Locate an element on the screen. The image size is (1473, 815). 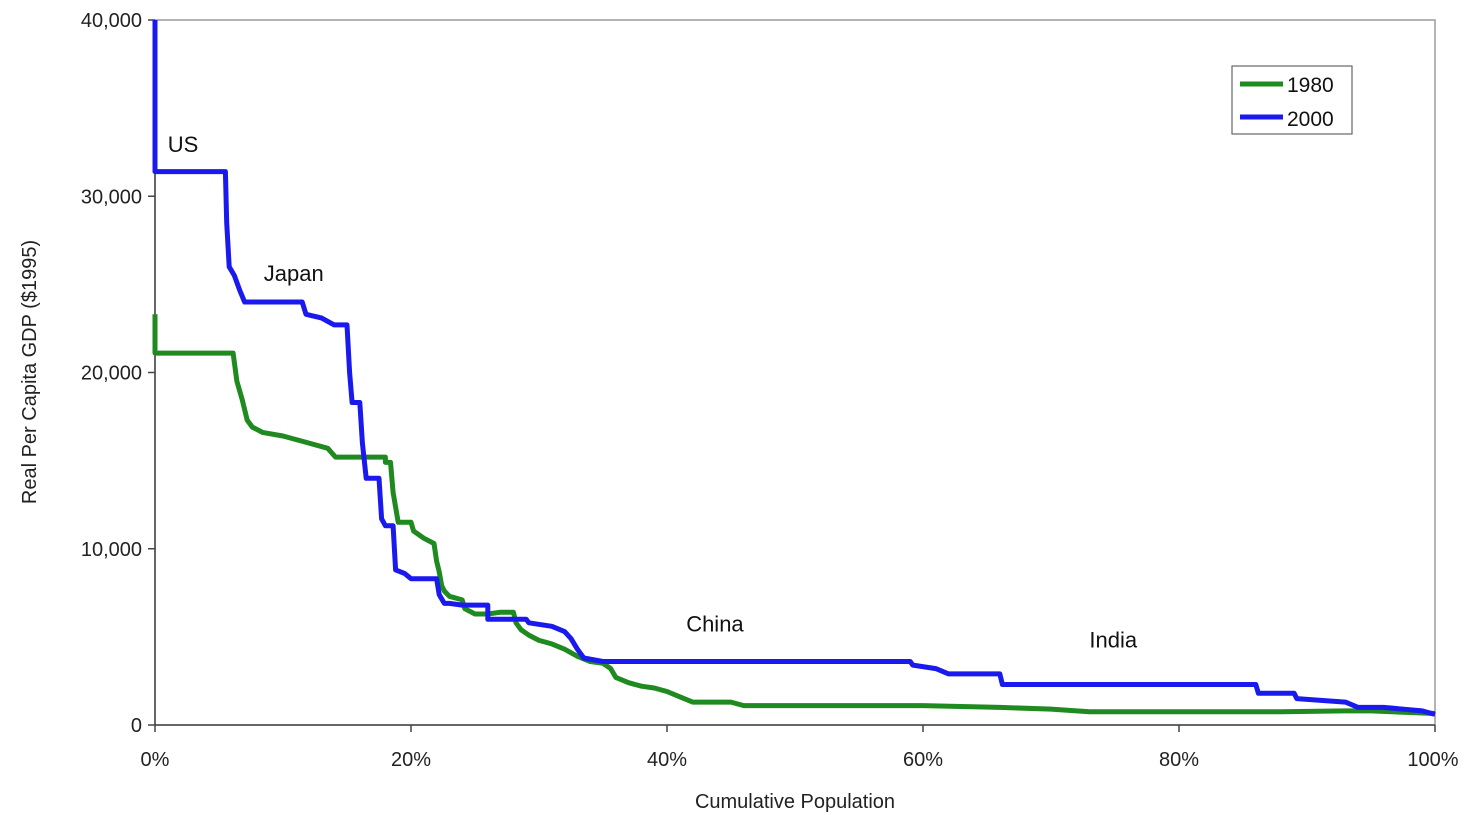
legend-label-2000: 2000 is located at coordinates (1310, 119).